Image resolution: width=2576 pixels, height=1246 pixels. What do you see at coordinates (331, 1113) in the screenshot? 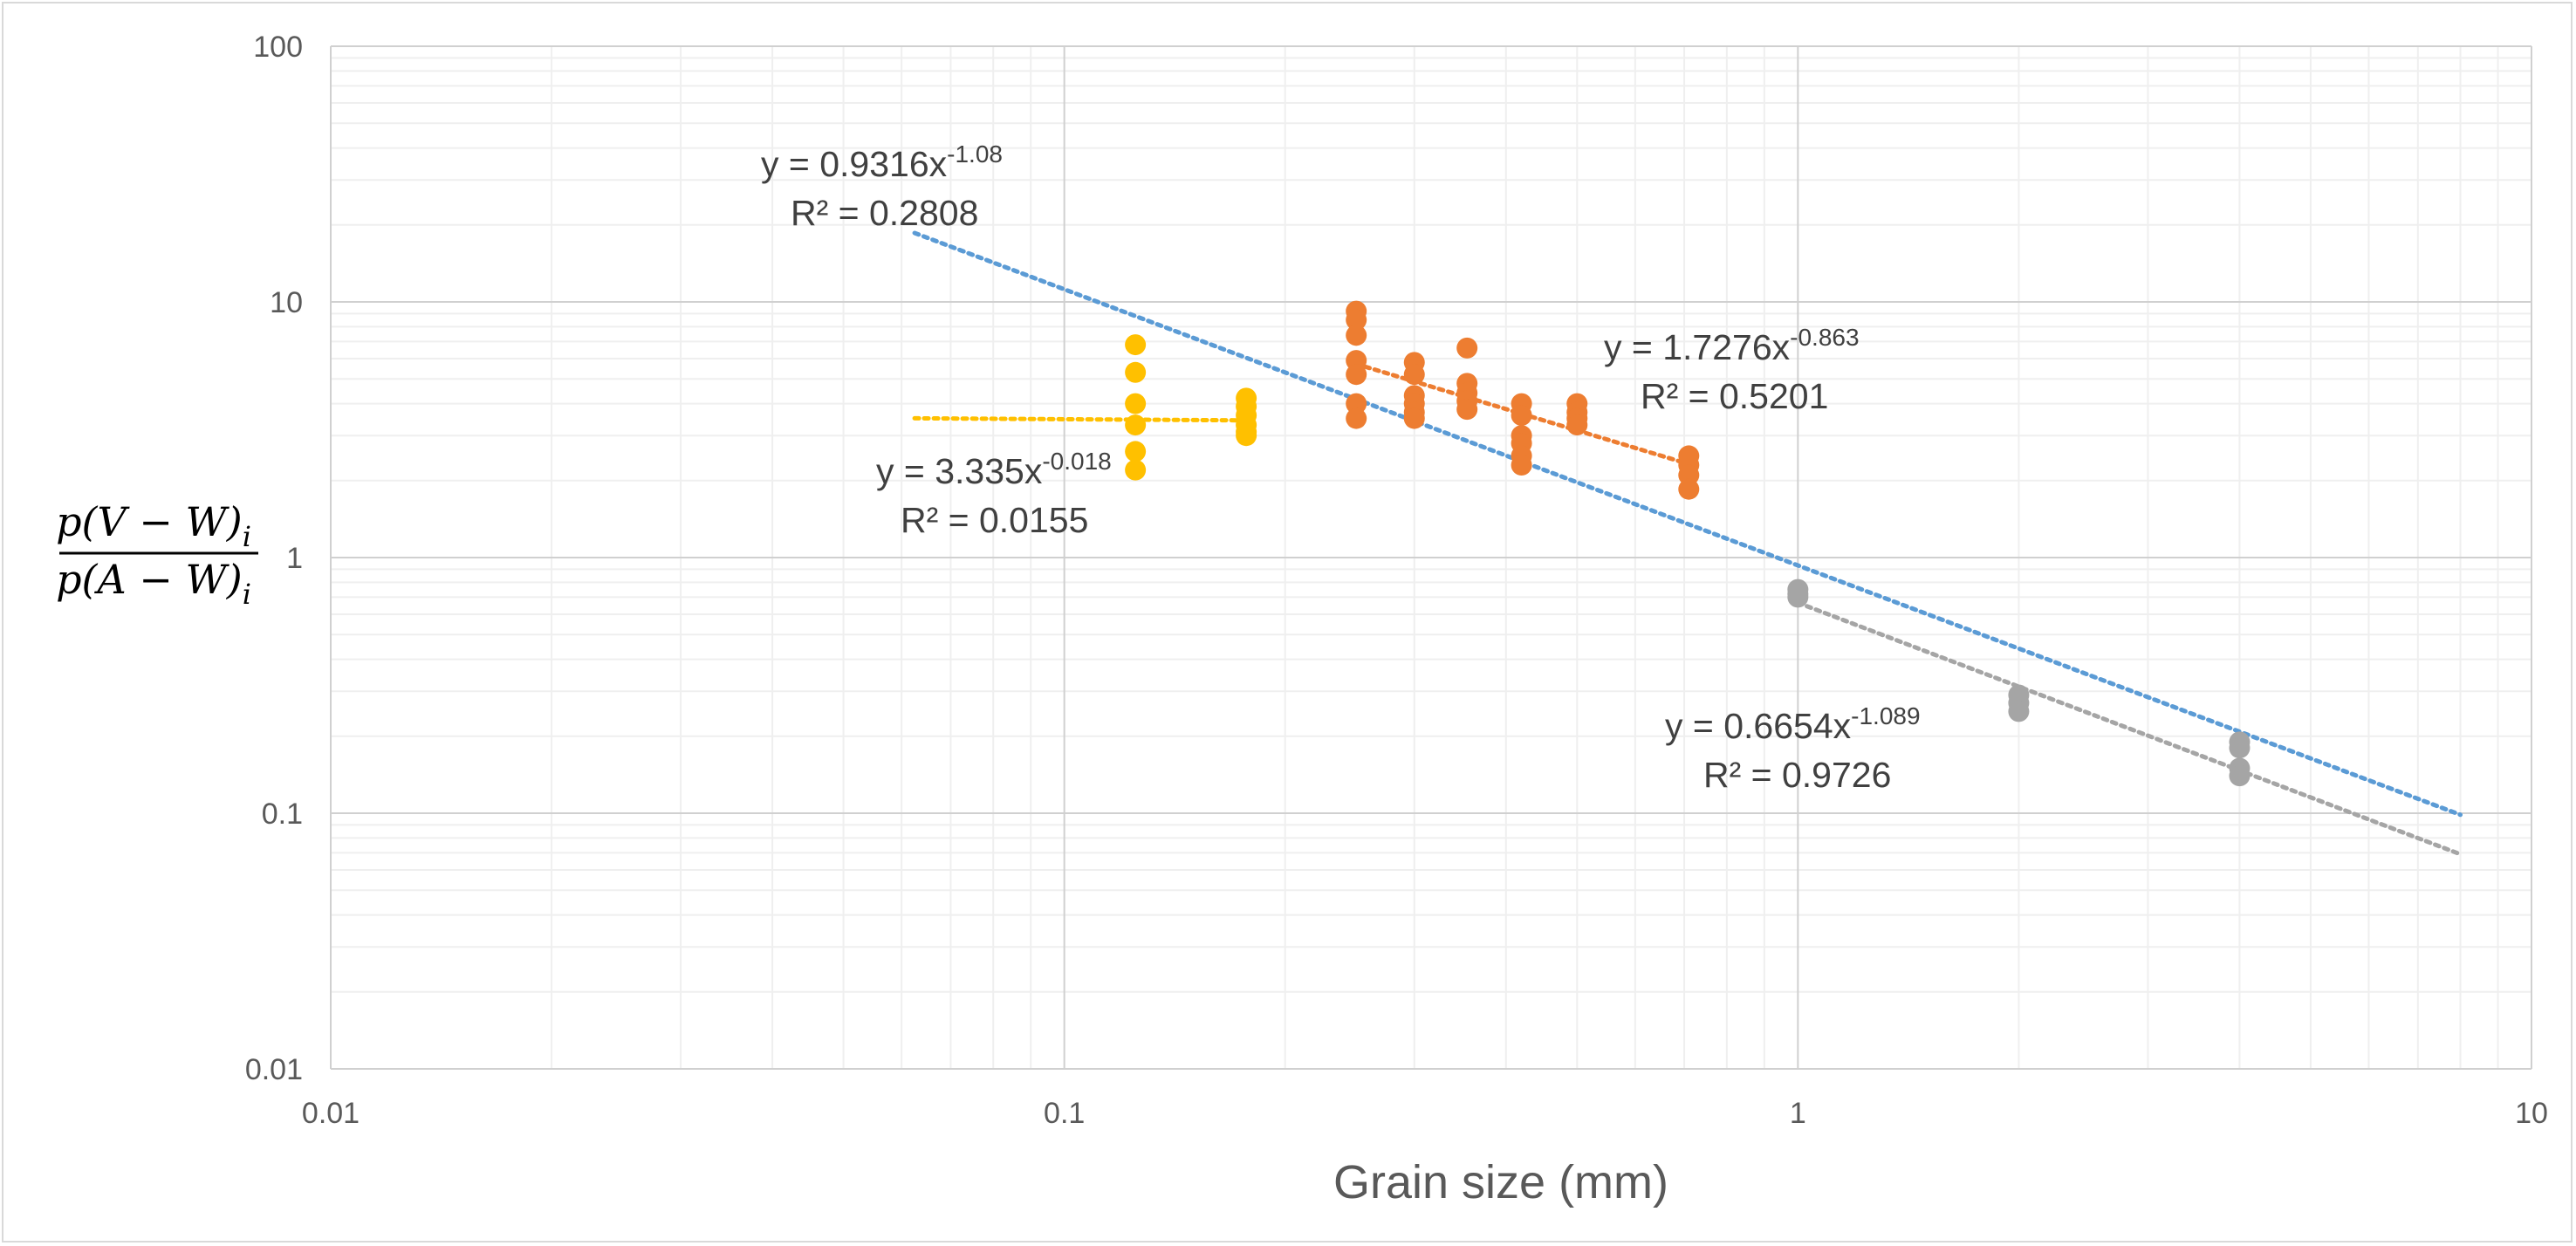
I see `x-tick-label: 0.01` at bounding box center [331, 1113].